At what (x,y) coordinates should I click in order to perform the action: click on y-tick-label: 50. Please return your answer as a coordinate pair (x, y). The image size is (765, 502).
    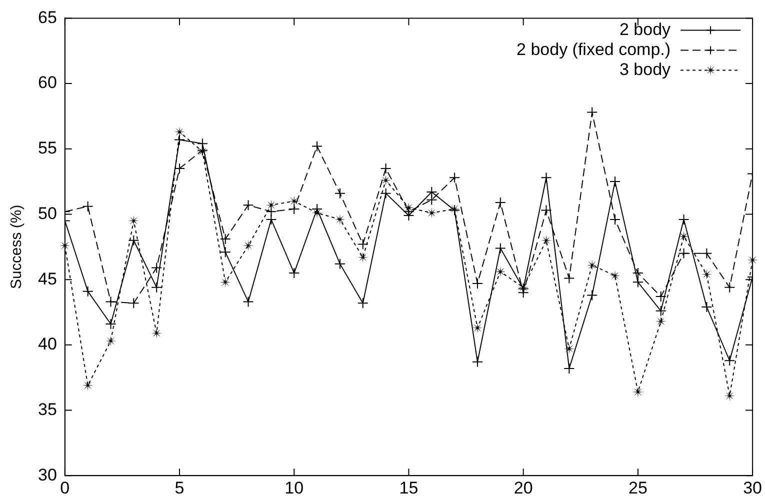
    Looking at the image, I should click on (47, 213).